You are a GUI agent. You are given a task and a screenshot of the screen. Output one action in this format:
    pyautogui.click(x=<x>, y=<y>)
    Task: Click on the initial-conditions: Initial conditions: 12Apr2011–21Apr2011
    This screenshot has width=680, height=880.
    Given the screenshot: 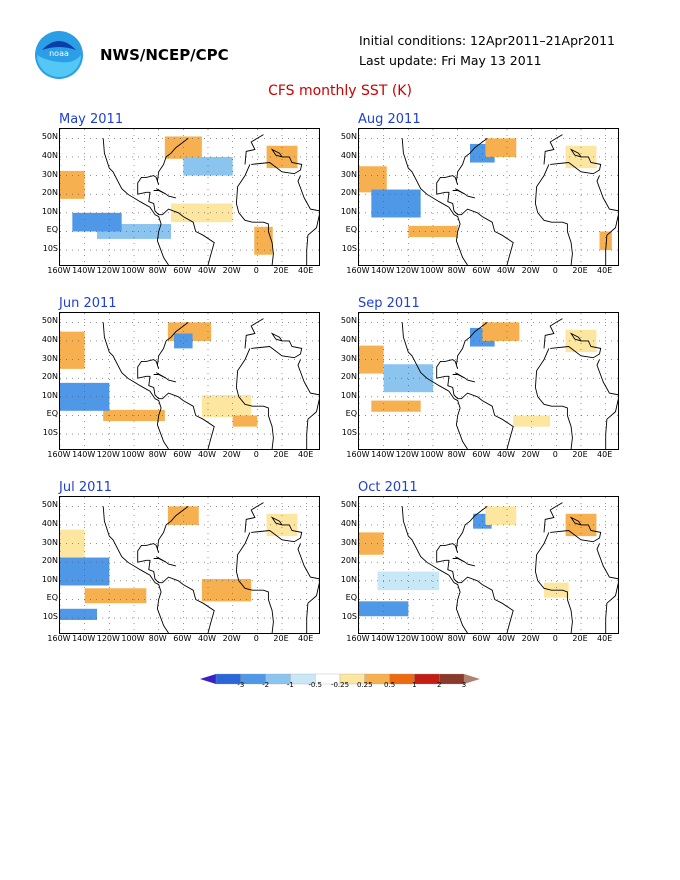 What is the action you would take?
    pyautogui.click(x=487, y=40)
    